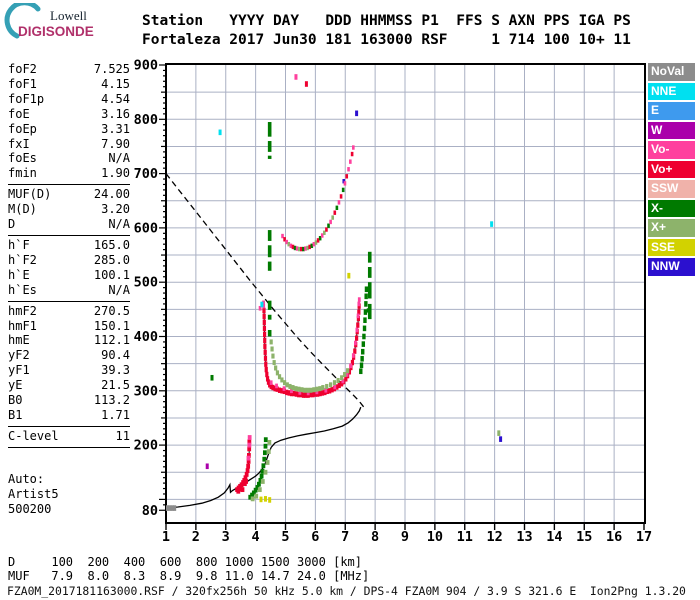 The height and width of the screenshot is (600, 700). What do you see at coordinates (69, 210) in the screenshot?
I see `param-group: MUF(D) 24.00 M(D) 3.20 D N/A` at bounding box center [69, 210].